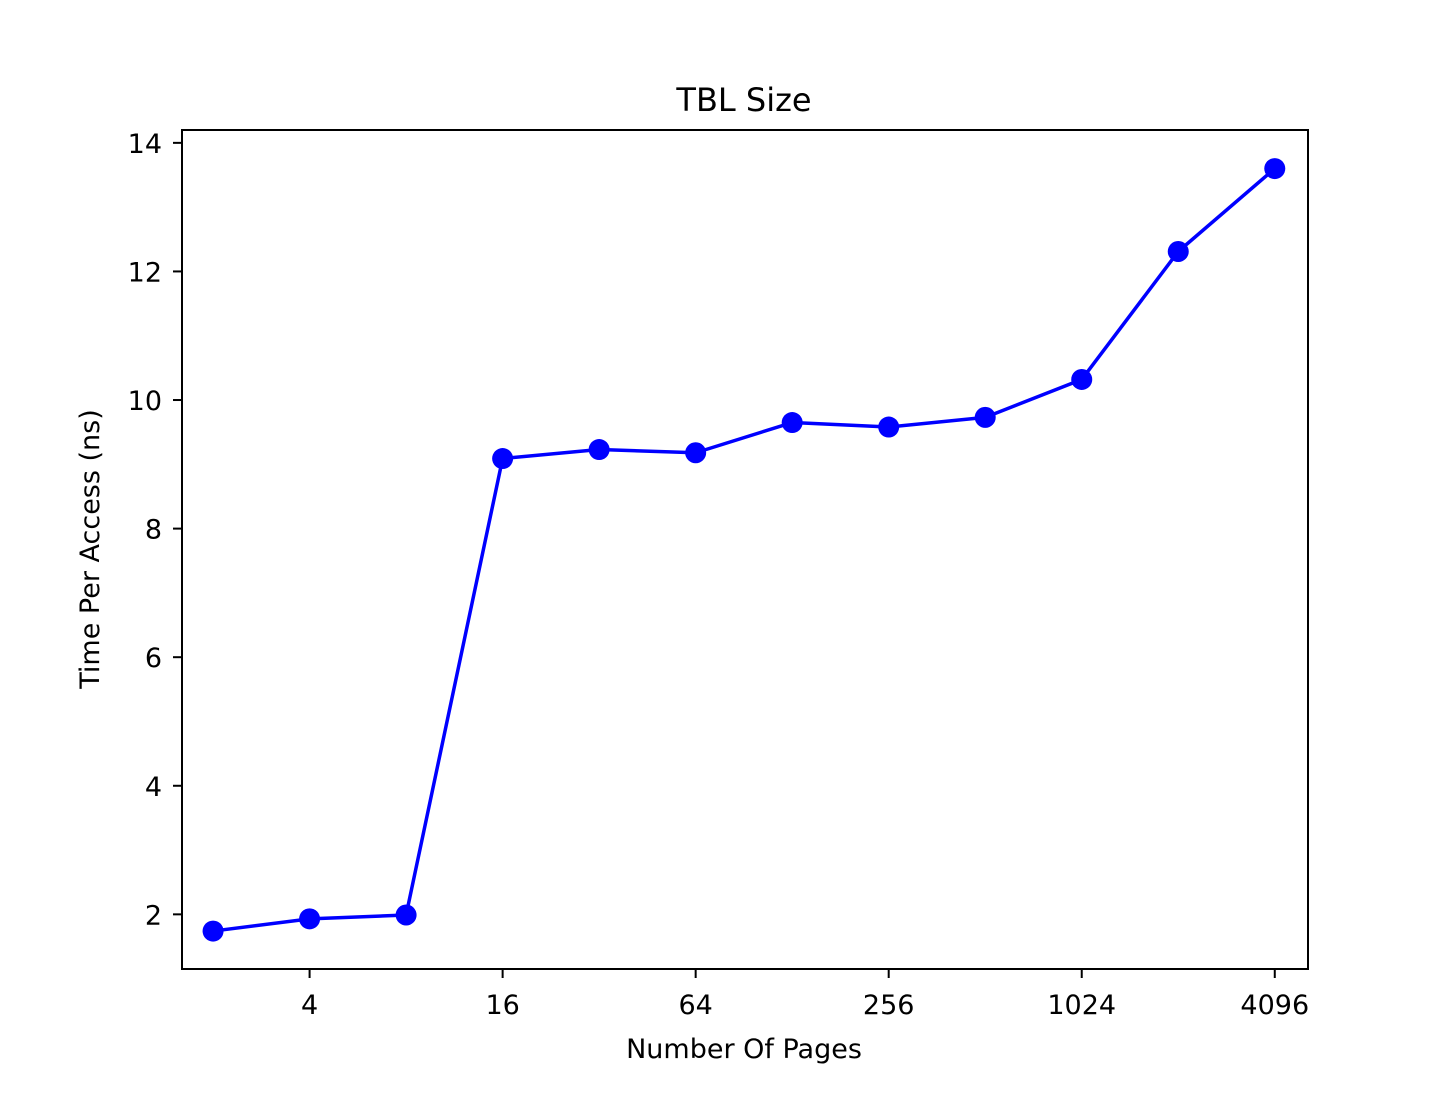  I want to click on chart-title: TBL Size, so click(743, 100).